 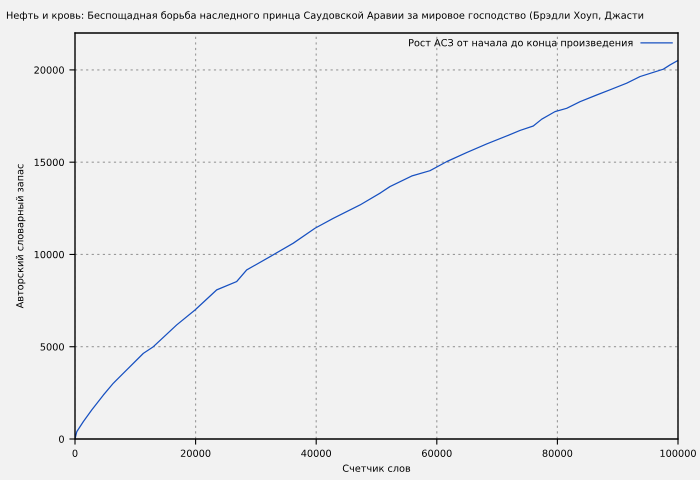 I want to click on legend-label: Рост АСЗ от начала до конца произведения, so click(x=520, y=43).